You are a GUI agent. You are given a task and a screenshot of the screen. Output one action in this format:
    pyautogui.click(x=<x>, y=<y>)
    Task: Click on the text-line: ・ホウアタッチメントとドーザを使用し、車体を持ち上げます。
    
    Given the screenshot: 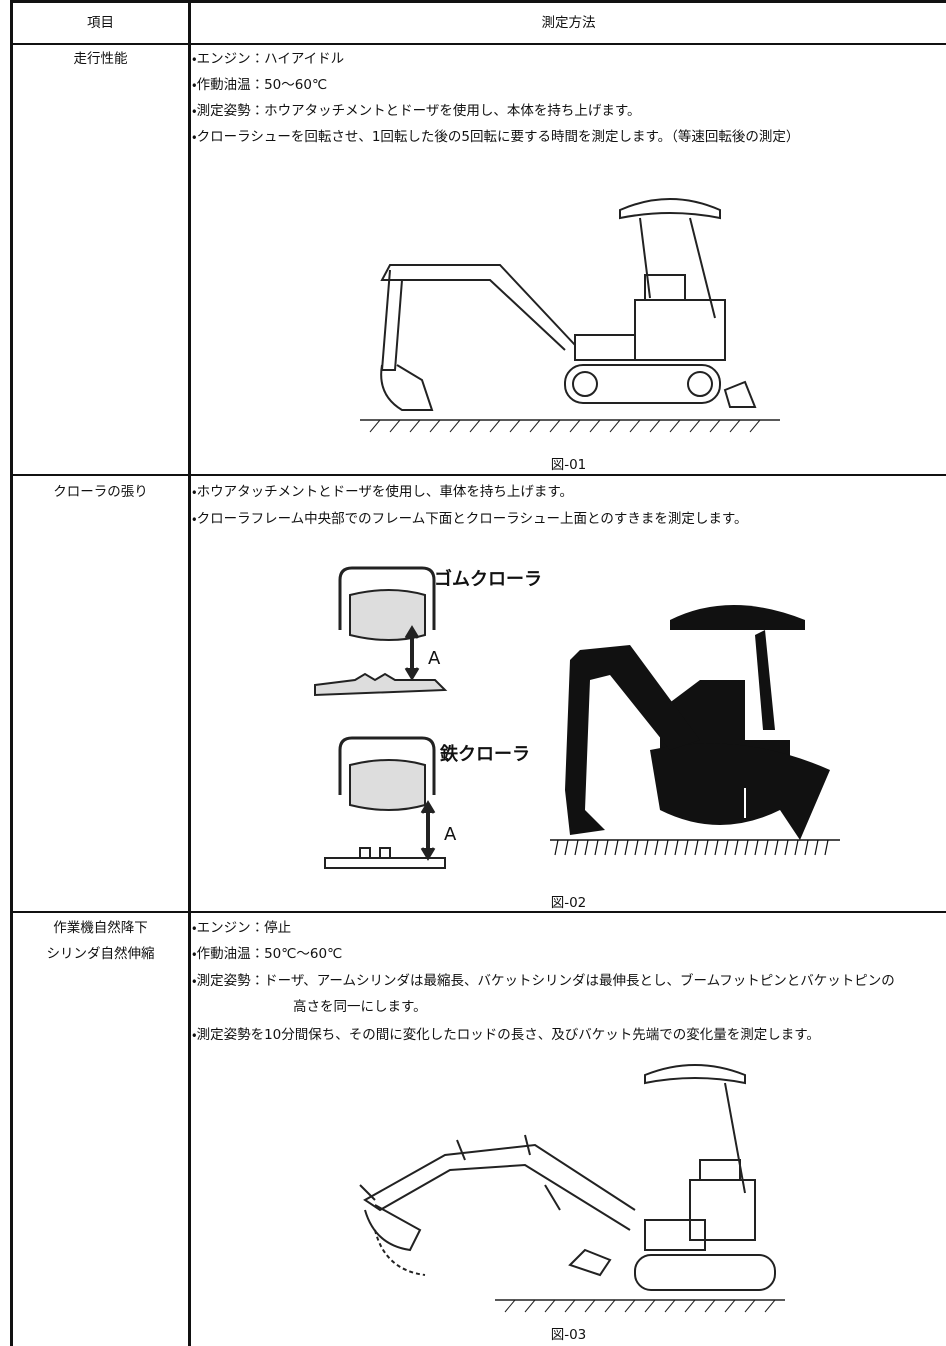 What is the action you would take?
    pyautogui.click(x=382, y=492)
    